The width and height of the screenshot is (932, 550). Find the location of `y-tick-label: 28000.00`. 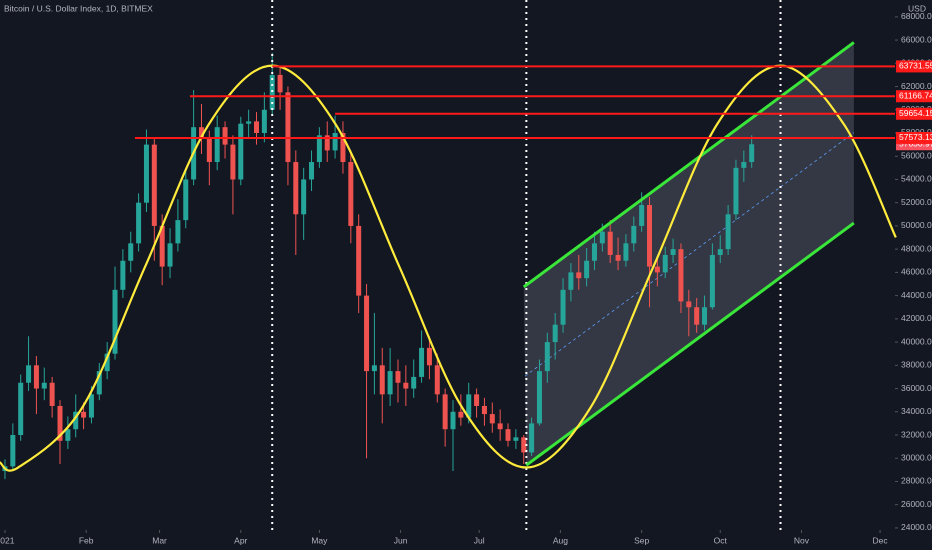

y-tick-label: 28000.00 is located at coordinates (916, 481).